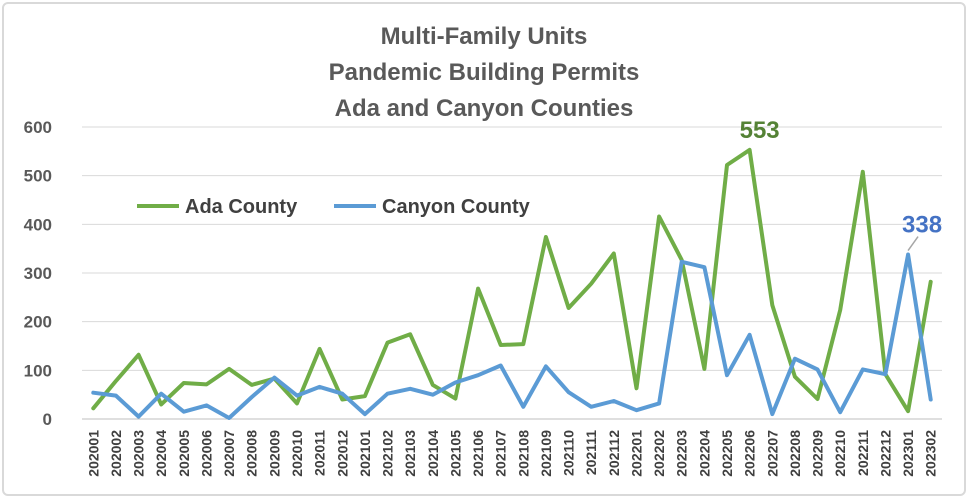  Describe the element at coordinates (885, 453) in the screenshot. I see `x-tick-label: 202212` at that location.